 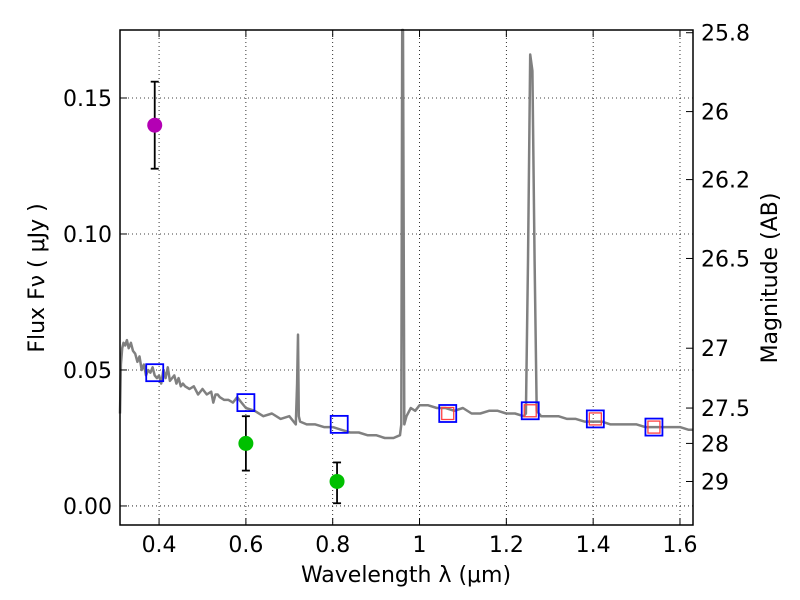 What do you see at coordinates (87, 235) in the screenshot?
I see `y-tick-label: 0.10` at bounding box center [87, 235].